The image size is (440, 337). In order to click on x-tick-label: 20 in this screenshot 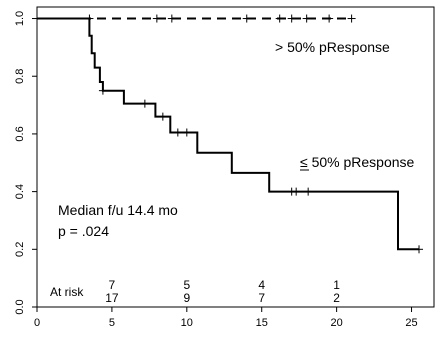, I will do `click(336, 323)`.